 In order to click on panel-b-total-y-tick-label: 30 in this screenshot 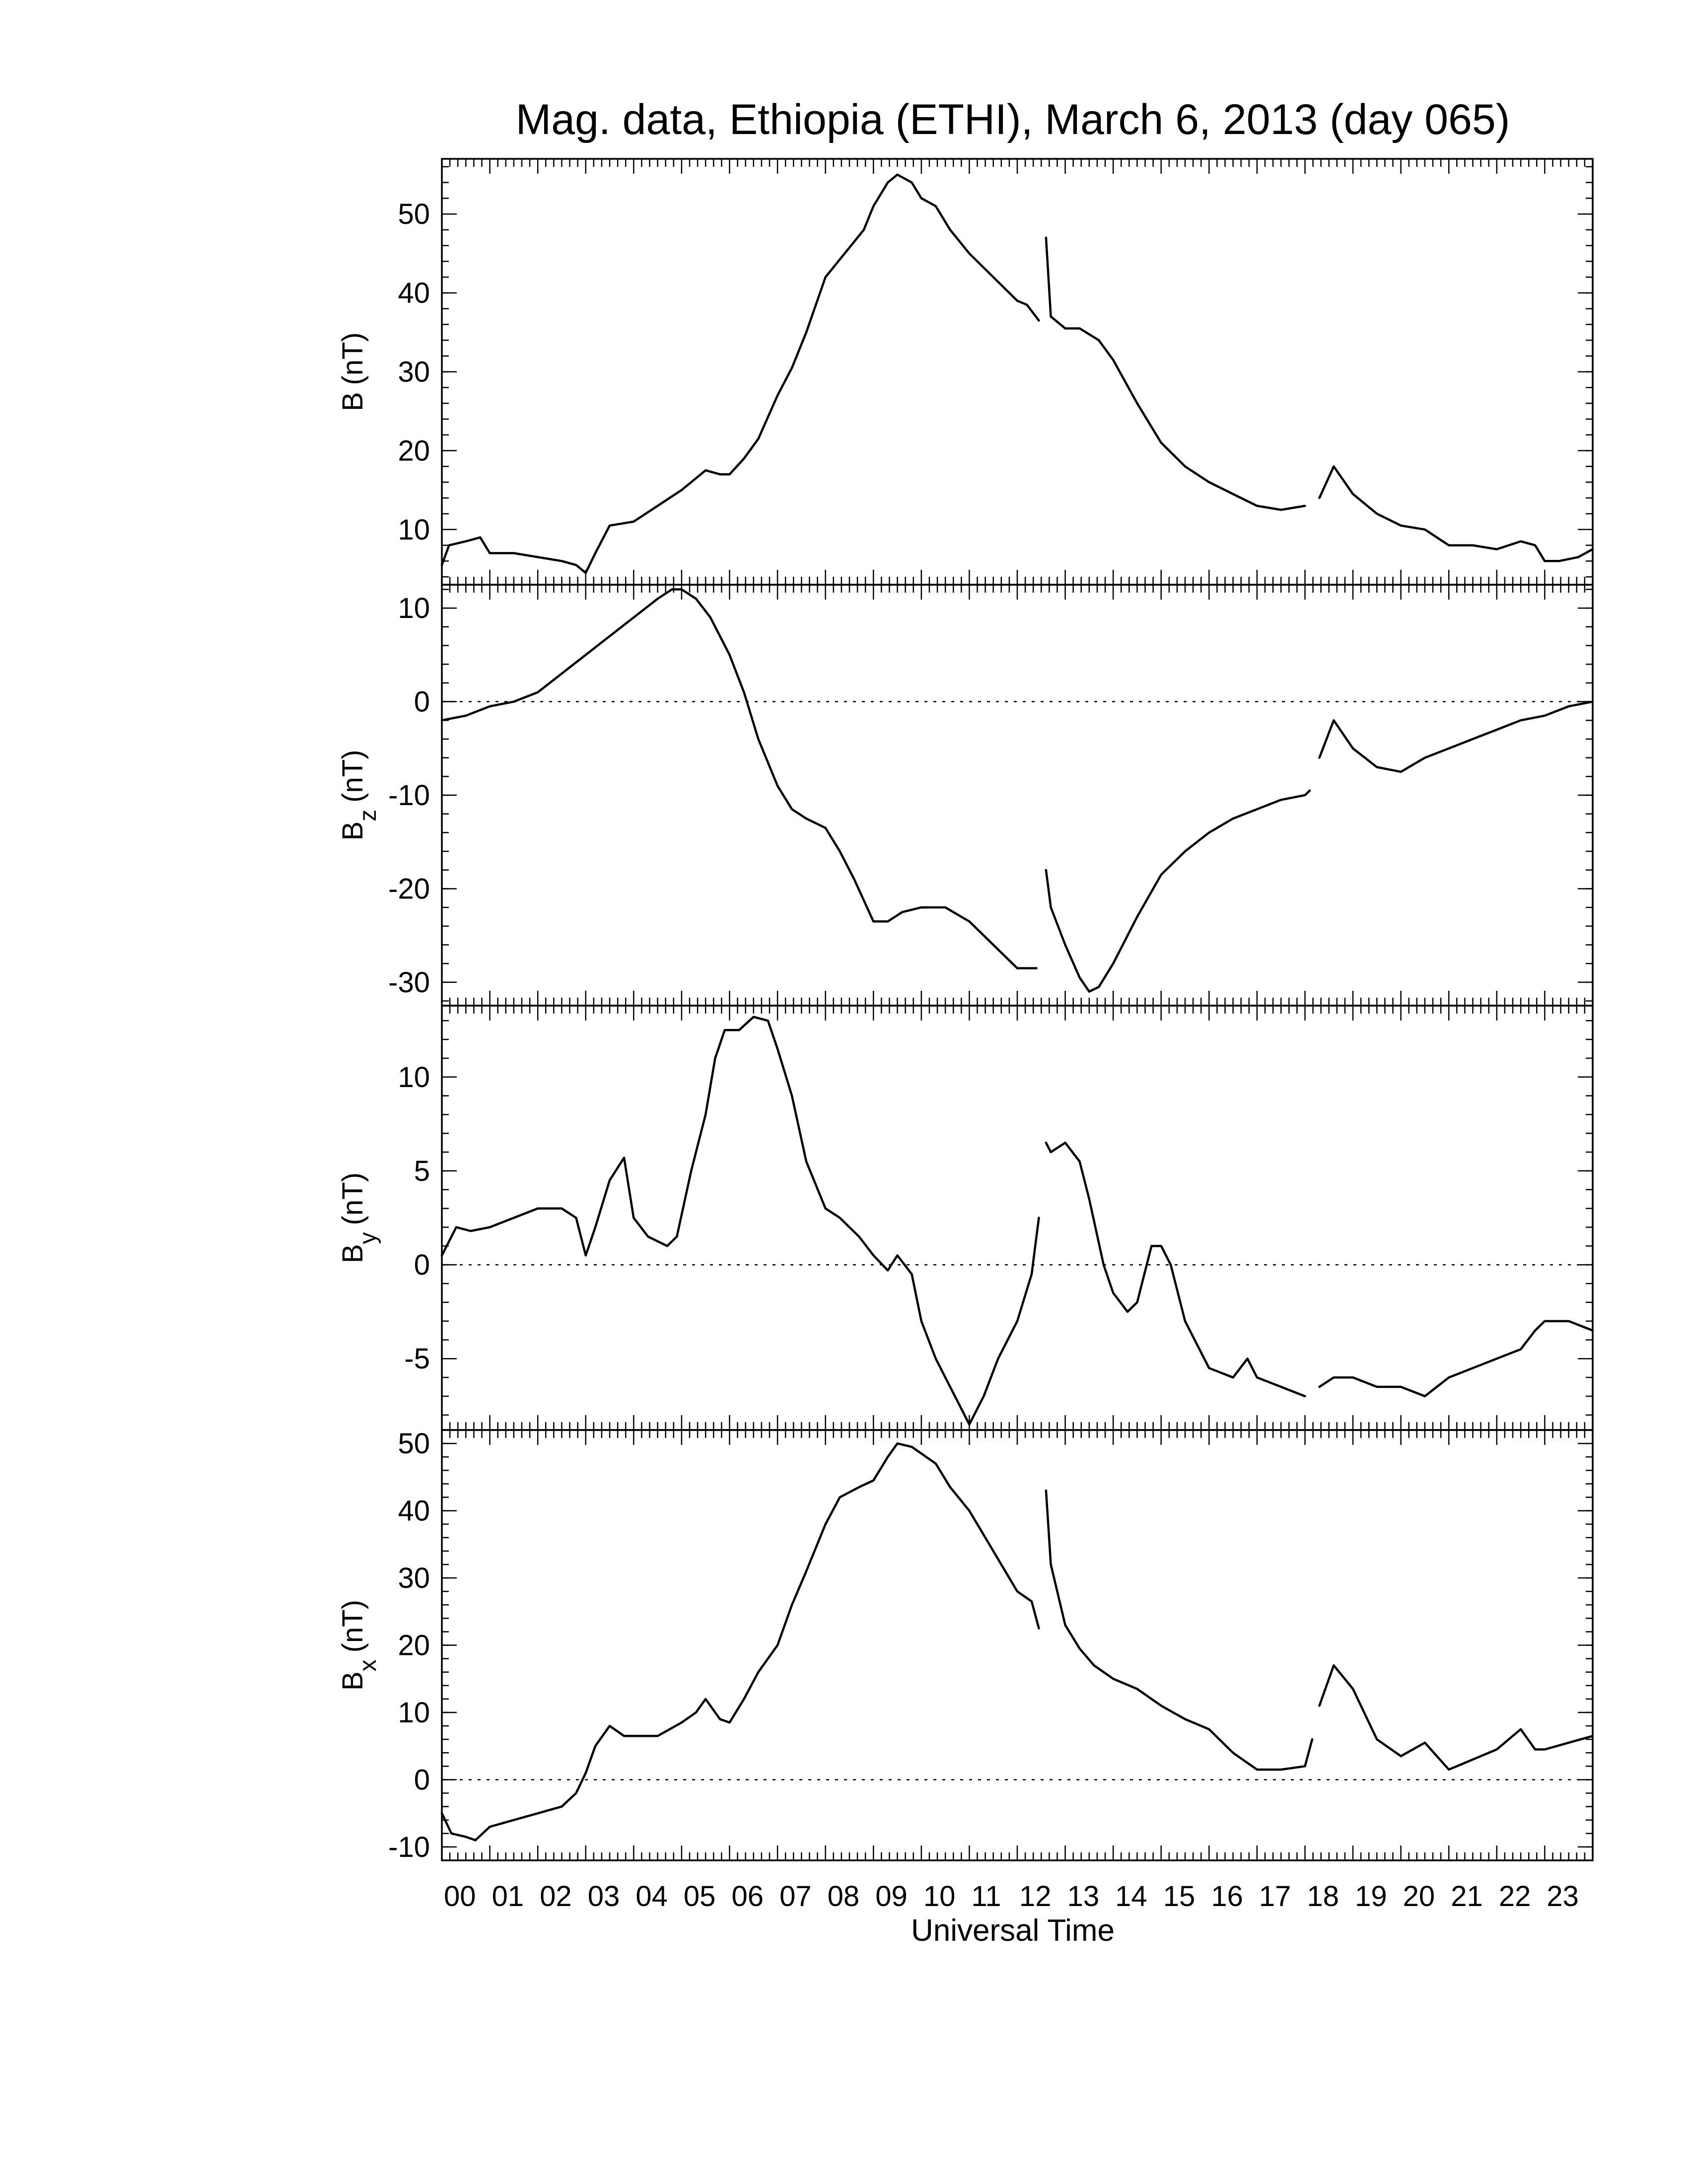, I will do `click(414, 372)`.